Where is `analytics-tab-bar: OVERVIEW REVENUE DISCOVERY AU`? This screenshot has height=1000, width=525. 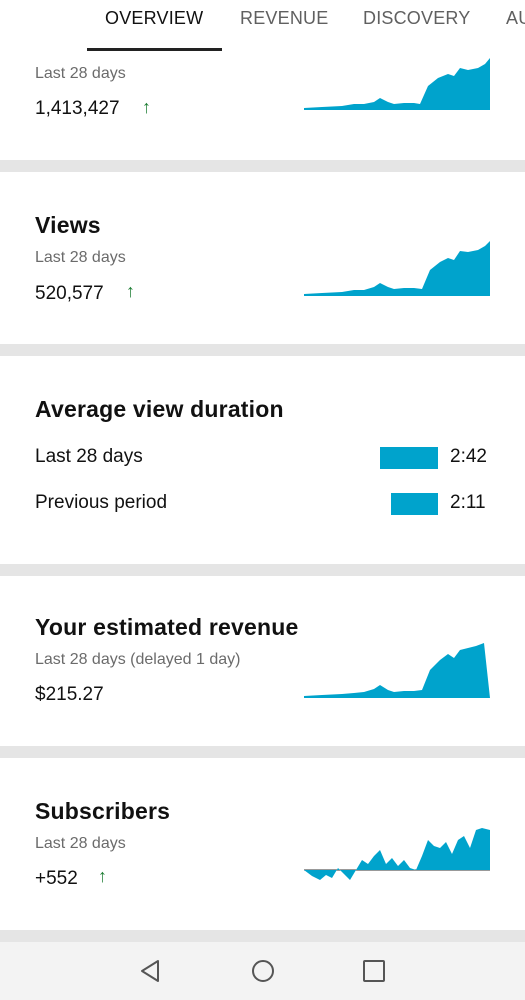 analytics-tab-bar: OVERVIEW REVENUE DISCOVERY AU is located at coordinates (262, 26).